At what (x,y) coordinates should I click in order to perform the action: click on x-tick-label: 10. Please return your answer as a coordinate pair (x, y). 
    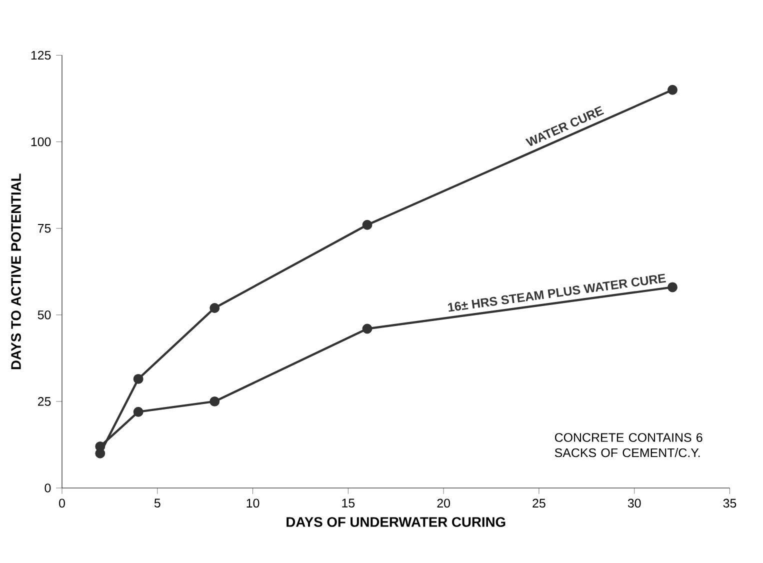
    Looking at the image, I should click on (253, 503).